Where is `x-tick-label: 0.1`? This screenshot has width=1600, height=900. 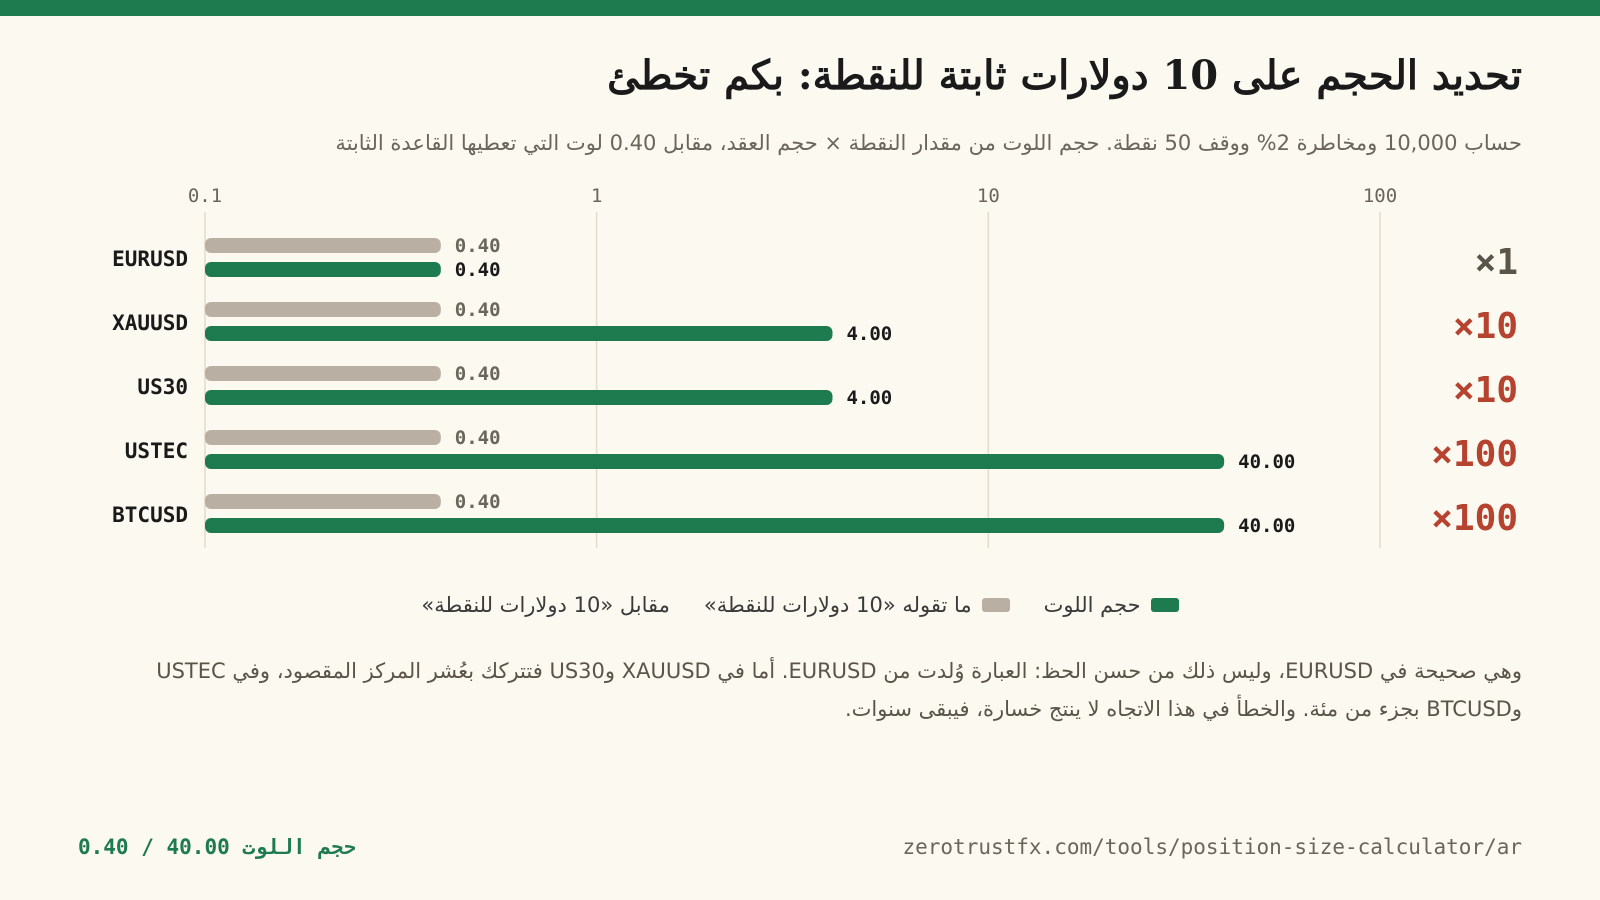
x-tick-label: 0.1 is located at coordinates (205, 196).